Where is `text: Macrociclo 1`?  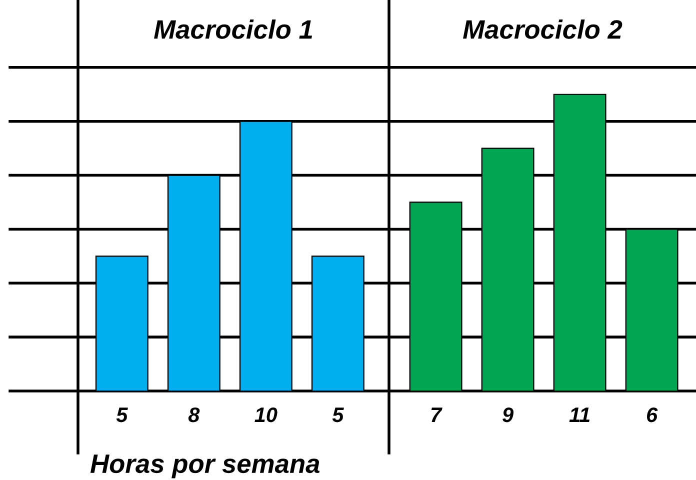
text: Macrociclo 1 is located at coordinates (233, 29).